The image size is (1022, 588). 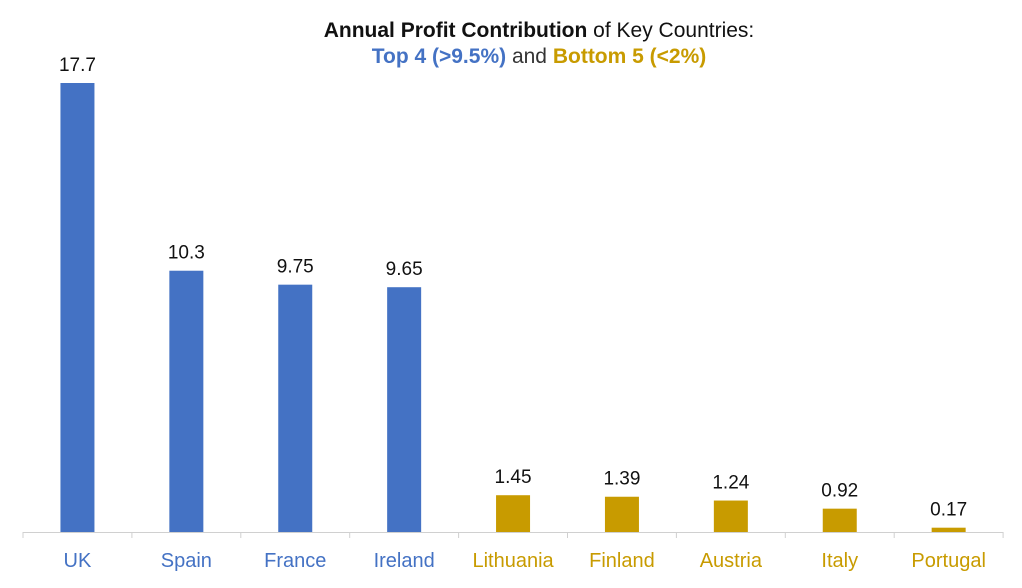 I want to click on category-label-lithuania: Lithuania, so click(x=513, y=561).